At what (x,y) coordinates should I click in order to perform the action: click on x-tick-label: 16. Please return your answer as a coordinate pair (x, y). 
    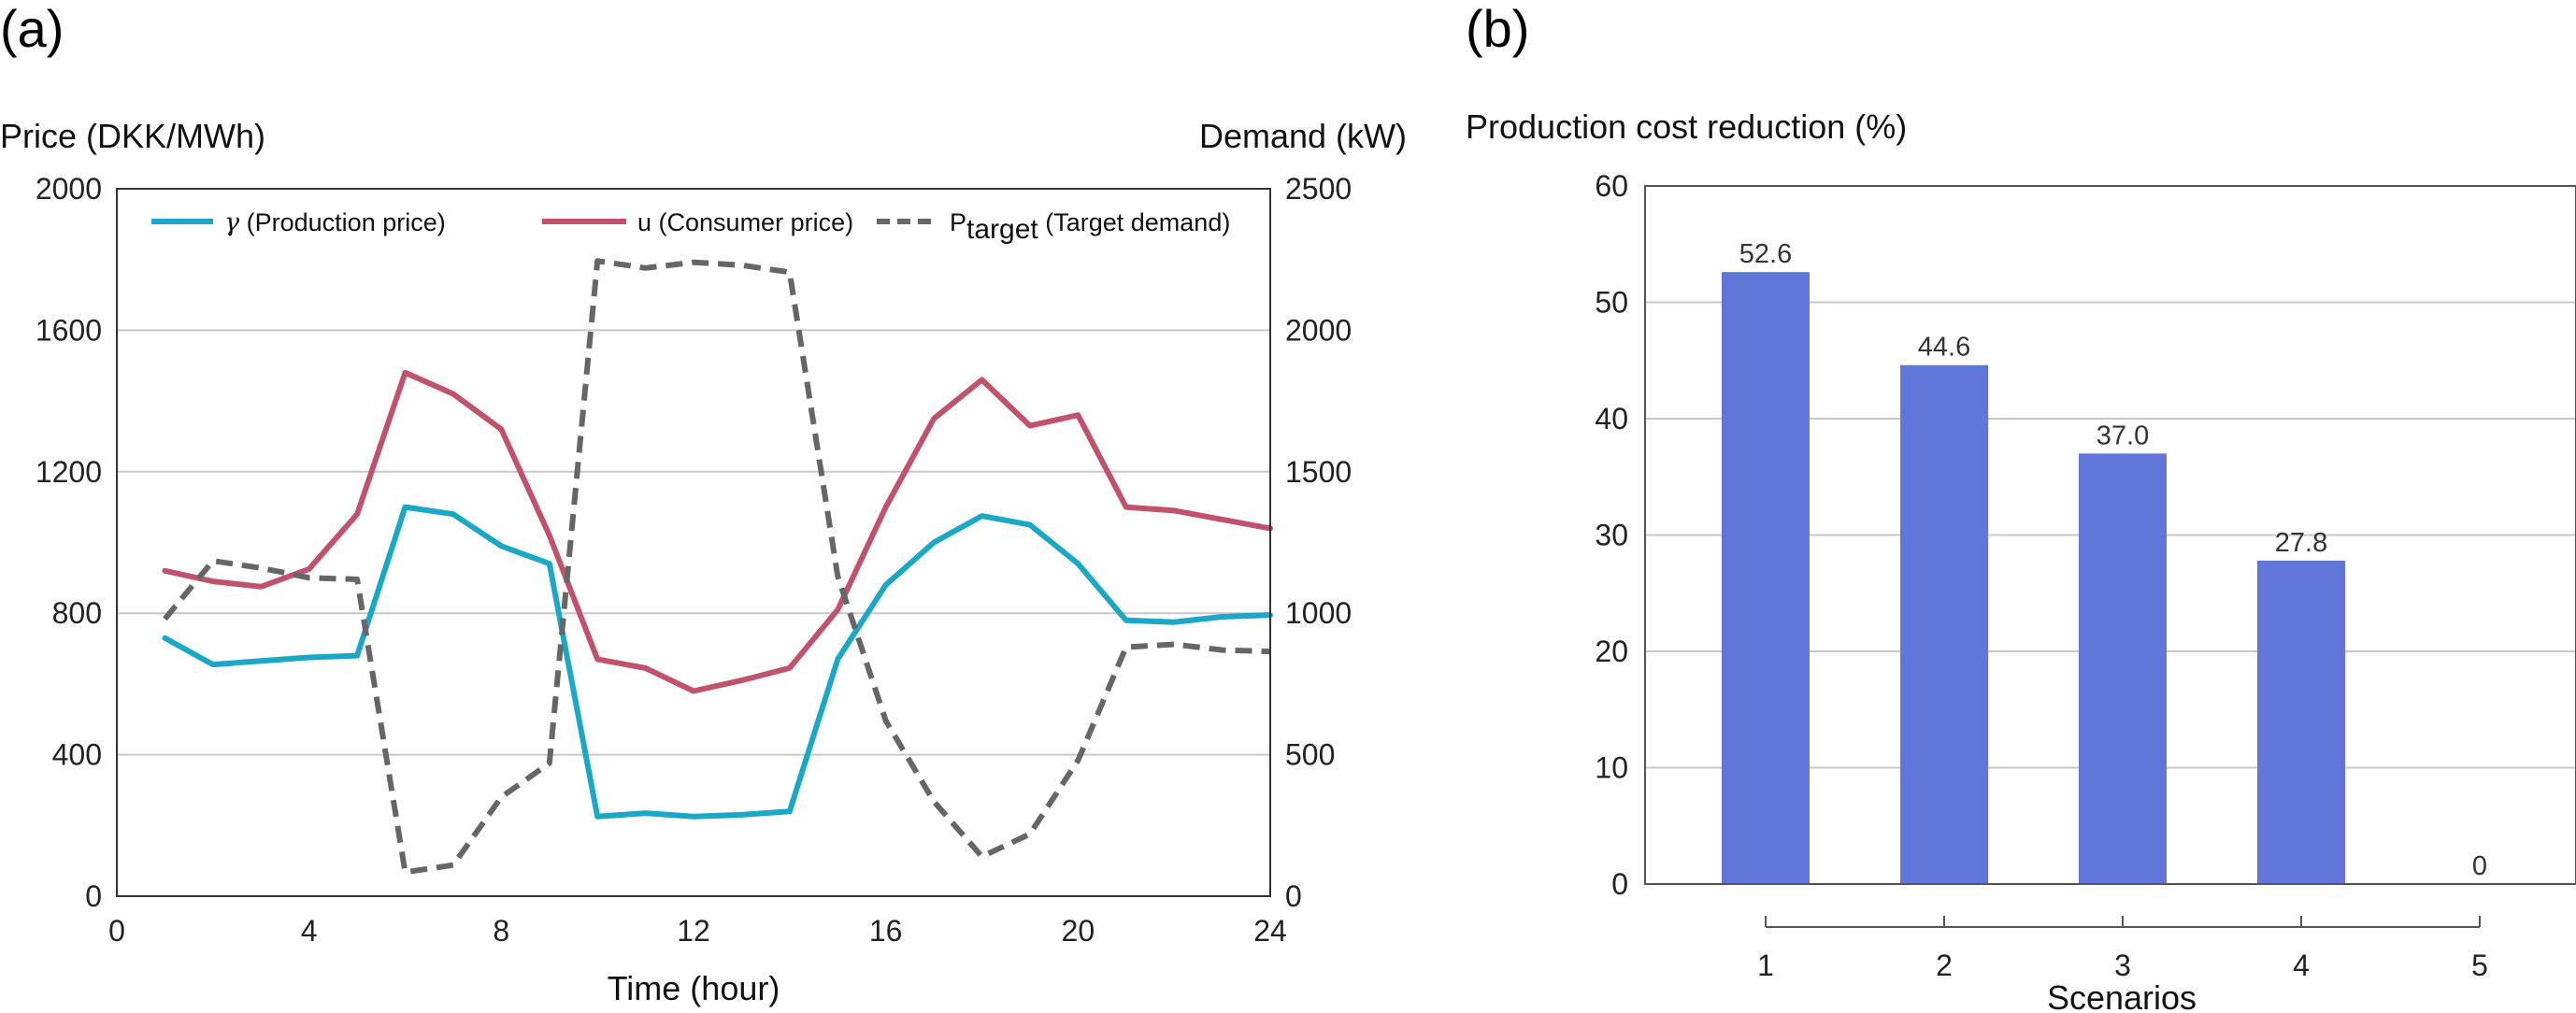
    Looking at the image, I should click on (886, 931).